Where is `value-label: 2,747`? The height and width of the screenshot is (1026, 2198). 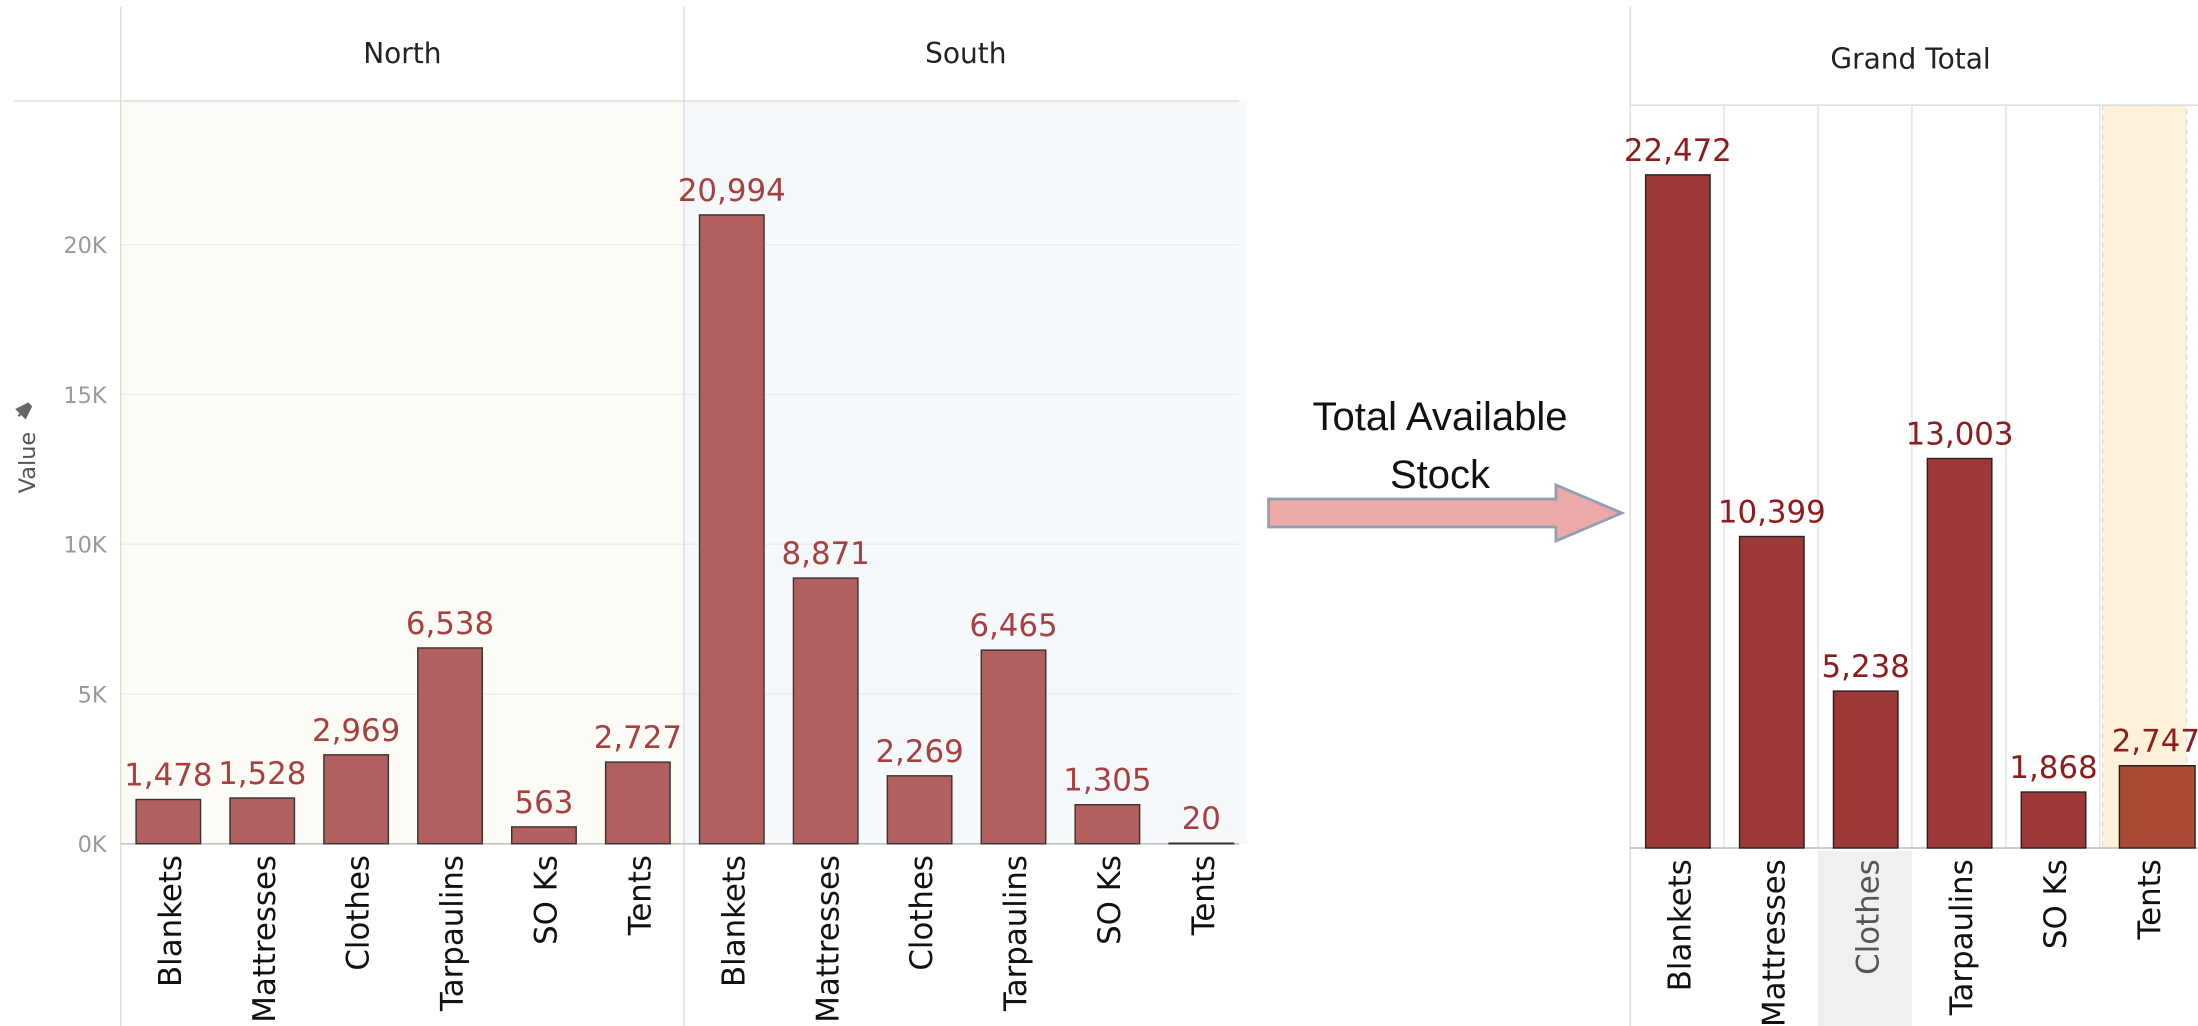 value-label: 2,747 is located at coordinates (2155, 742).